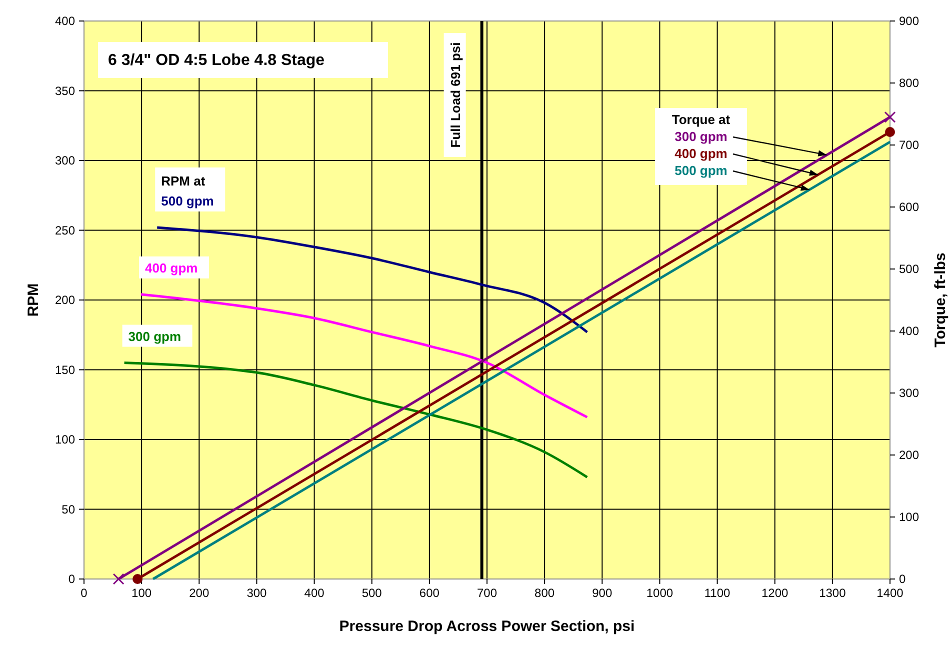 Image resolution: width=951 pixels, height=646 pixels. What do you see at coordinates (33, 300) in the screenshot?
I see `y-axis-title: RPM` at bounding box center [33, 300].